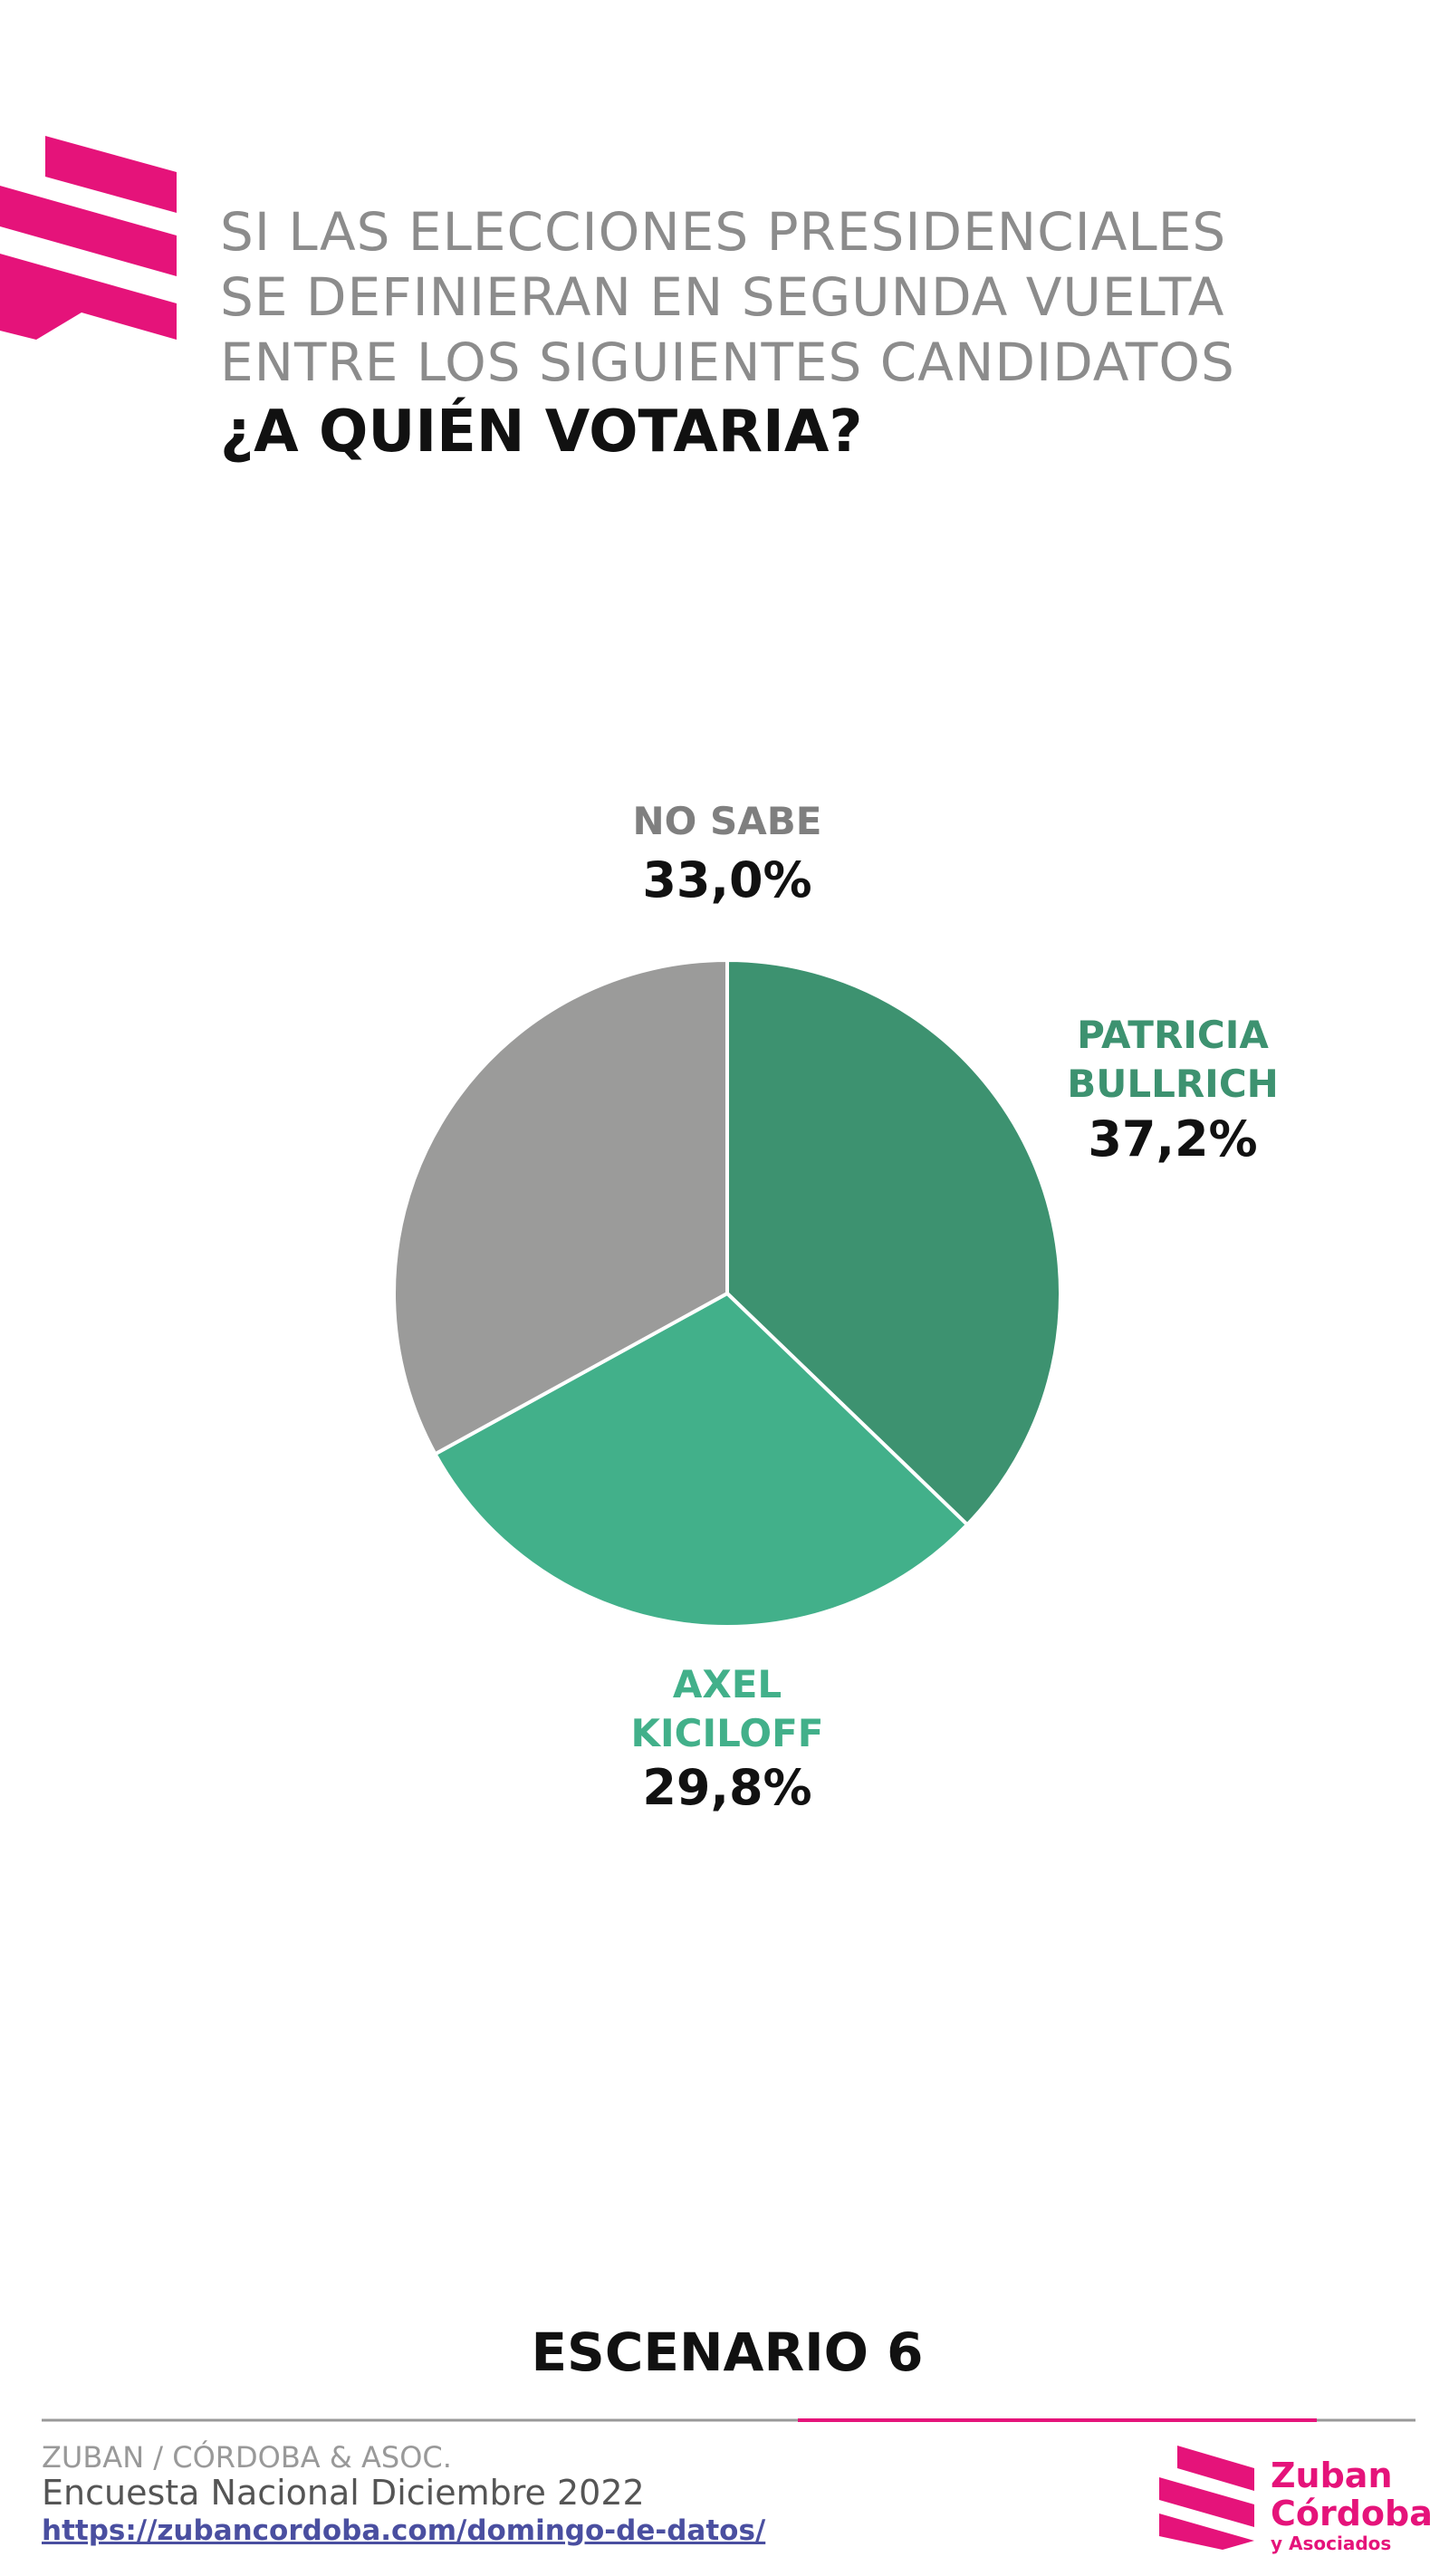 The height and width of the screenshot is (2576, 1449). Describe the element at coordinates (722, 297) in the screenshot. I see `title-line: SE DEFINIERAN EN SEGUNDA VUELTA` at that location.